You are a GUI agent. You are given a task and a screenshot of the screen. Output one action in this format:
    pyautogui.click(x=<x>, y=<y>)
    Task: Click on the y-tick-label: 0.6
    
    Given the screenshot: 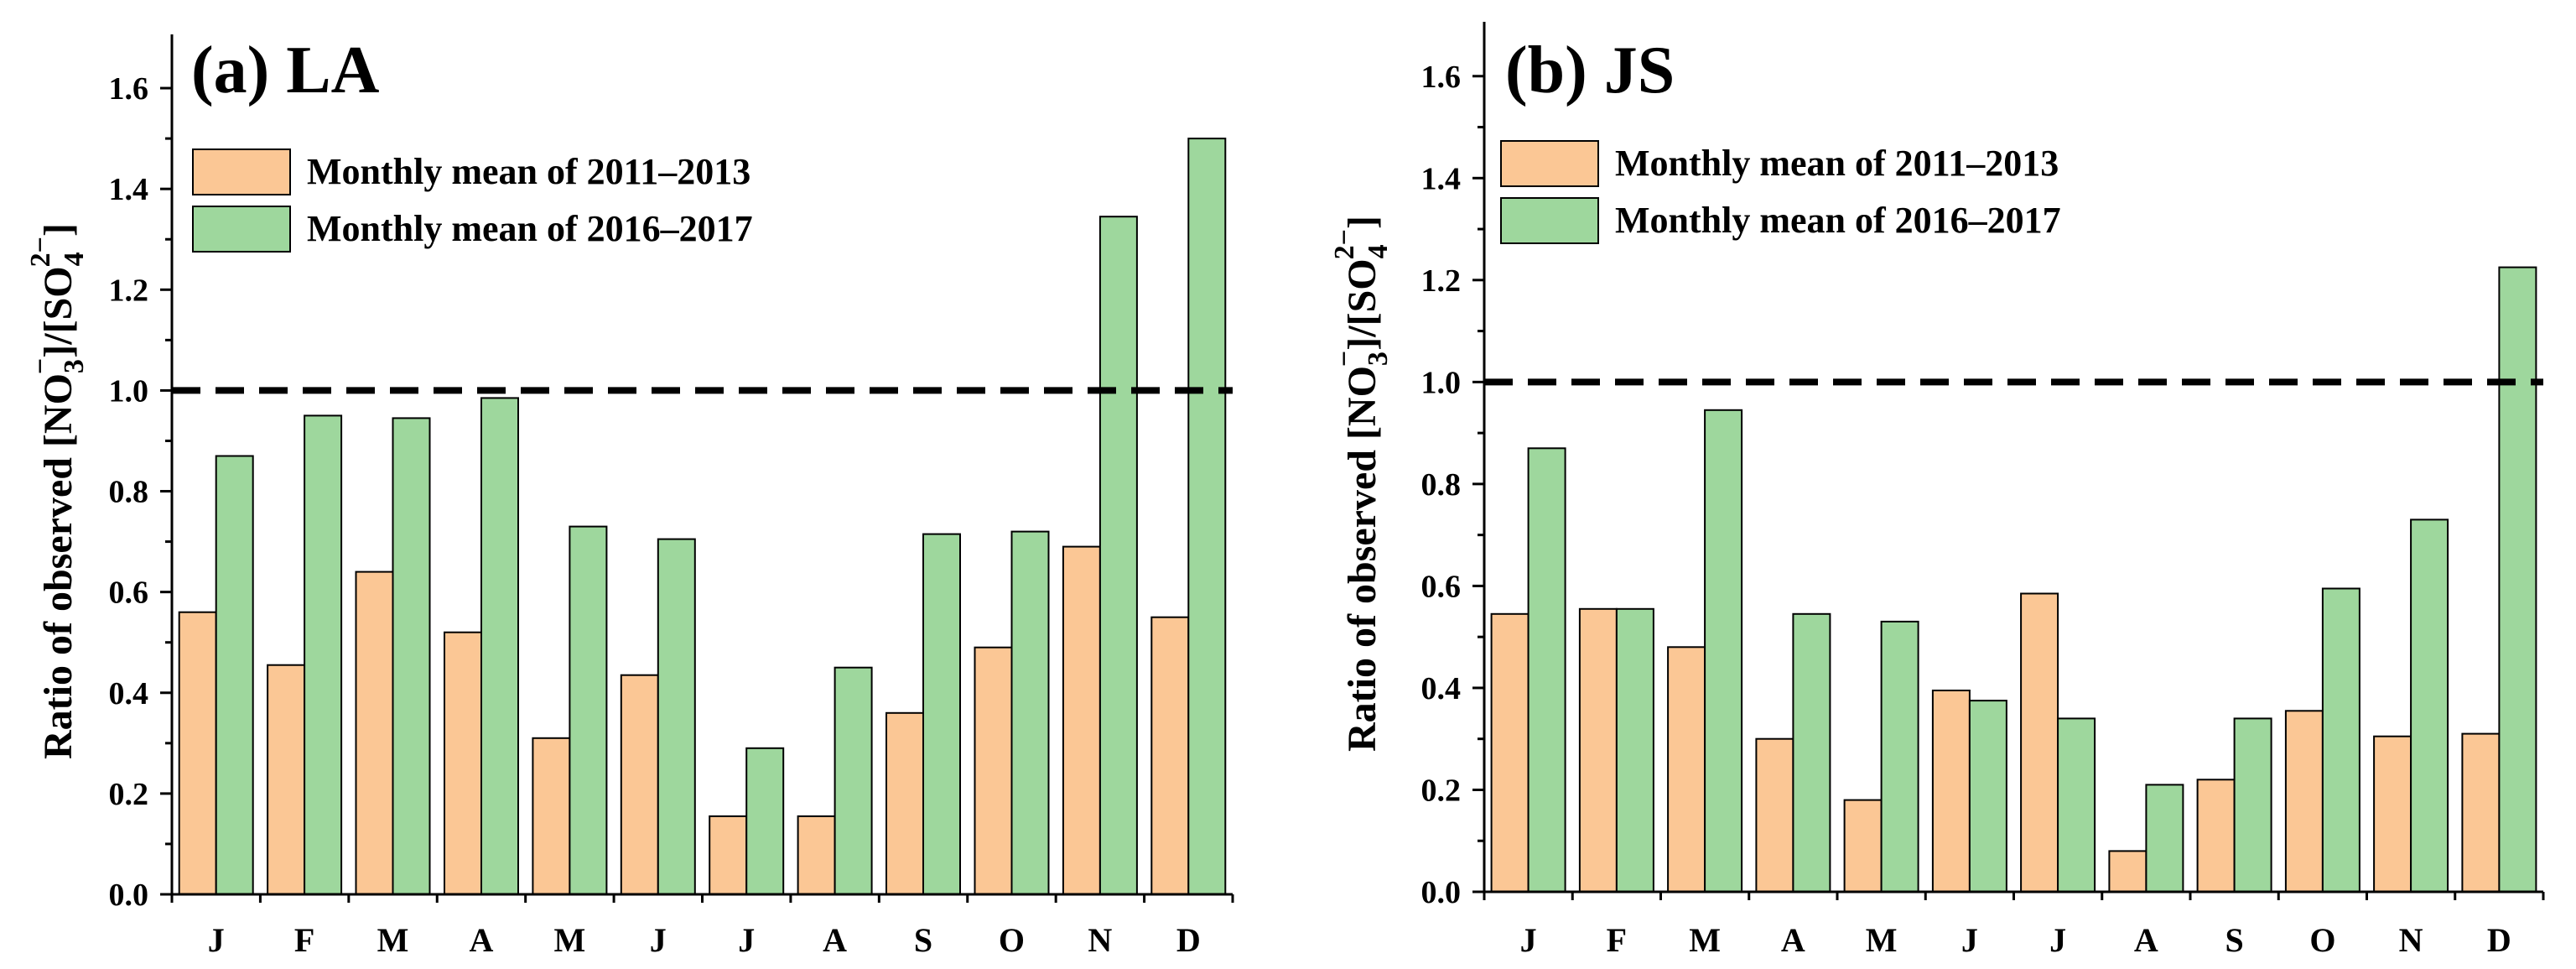 What is the action you would take?
    pyautogui.click(x=129, y=593)
    